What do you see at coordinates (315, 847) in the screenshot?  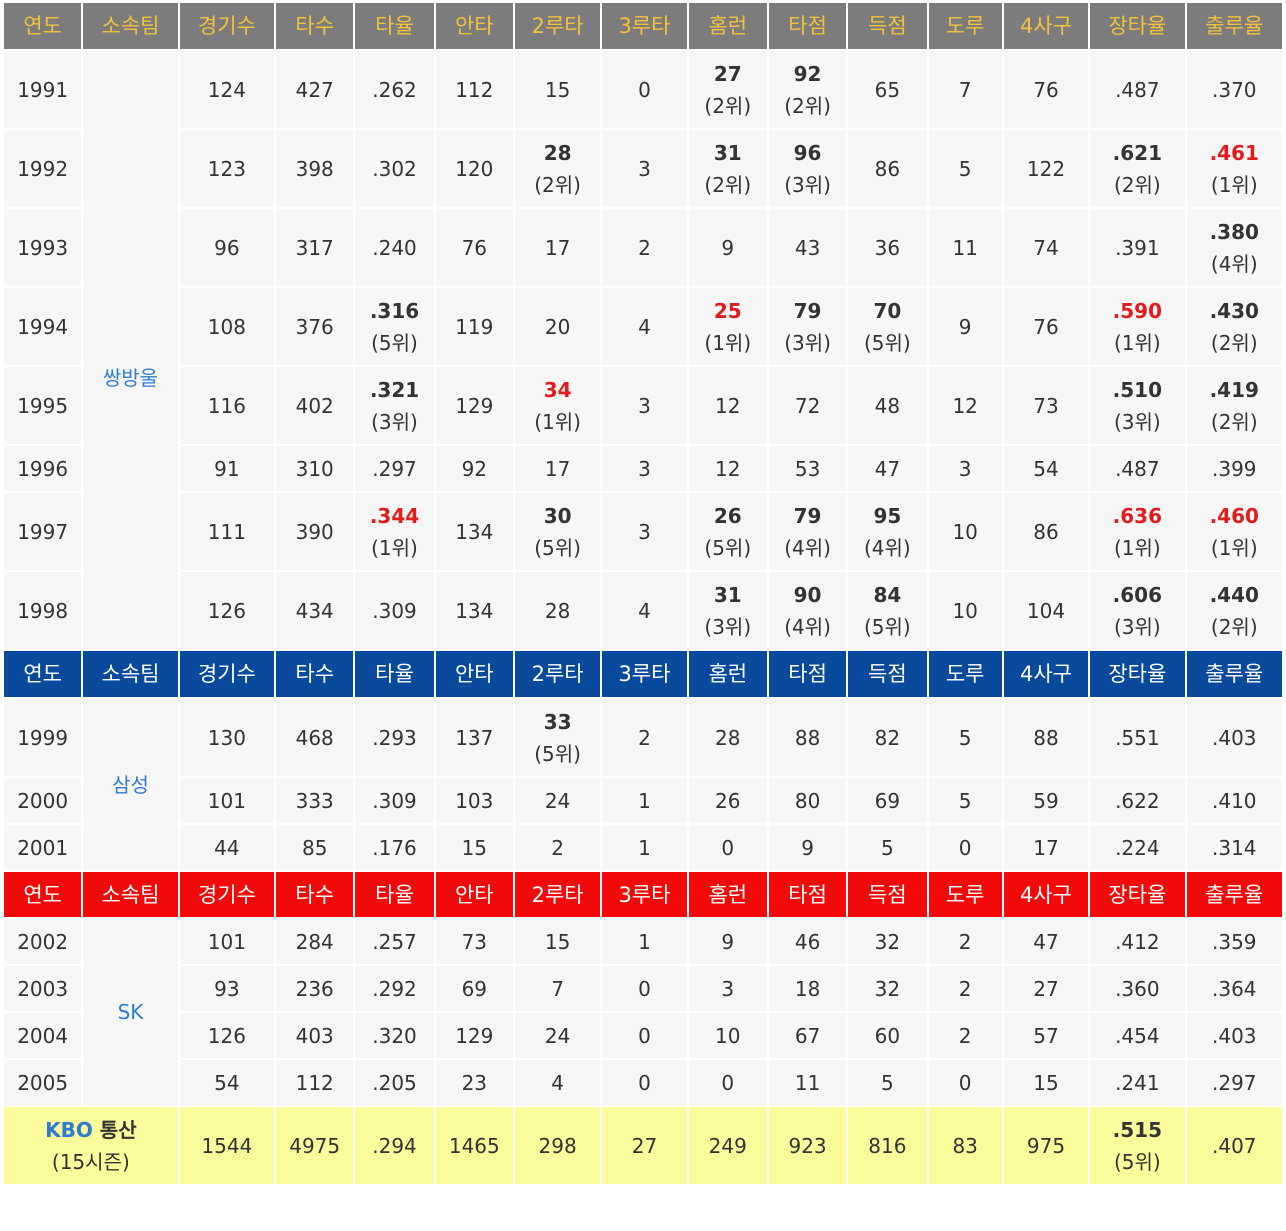 I see `at-bats-cell: 85` at bounding box center [315, 847].